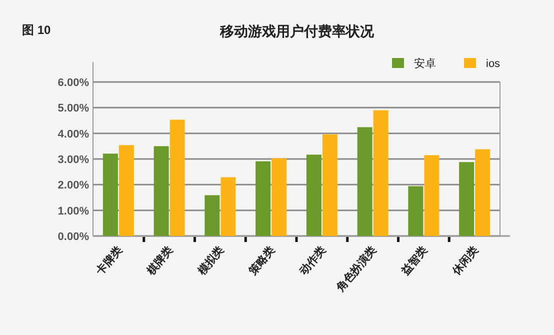 The width and height of the screenshot is (554, 335). Describe the element at coordinates (414, 261) in the screenshot. I see `x-tick-label: 益智类` at that location.